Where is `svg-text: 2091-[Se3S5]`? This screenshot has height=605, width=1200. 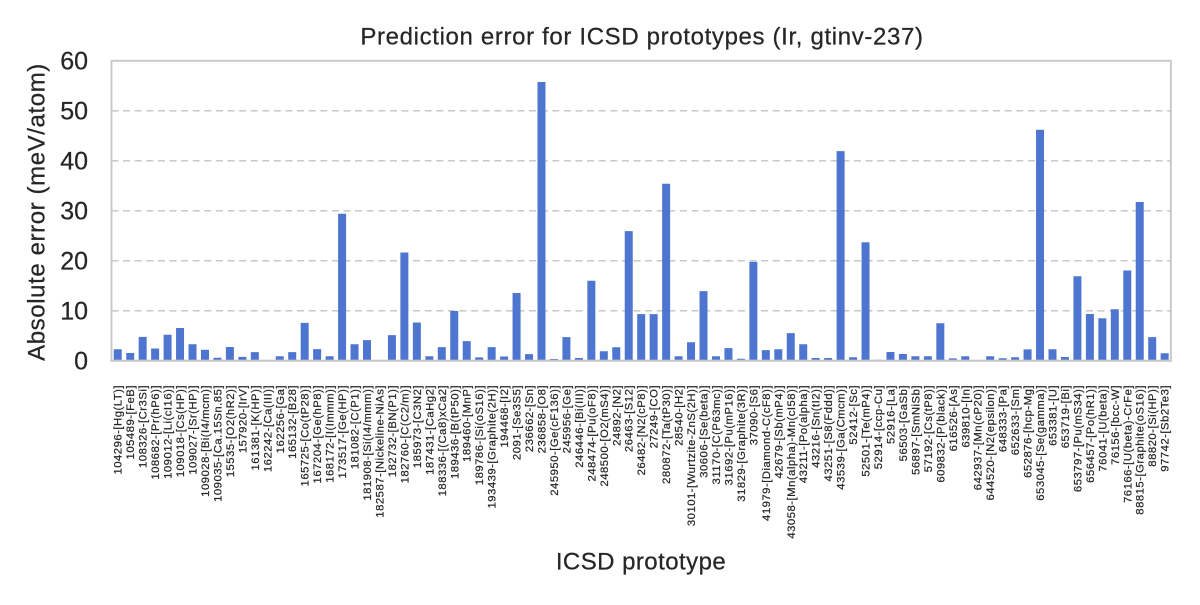
svg-text: 2091-[Se3S5] is located at coordinates (518, 422).